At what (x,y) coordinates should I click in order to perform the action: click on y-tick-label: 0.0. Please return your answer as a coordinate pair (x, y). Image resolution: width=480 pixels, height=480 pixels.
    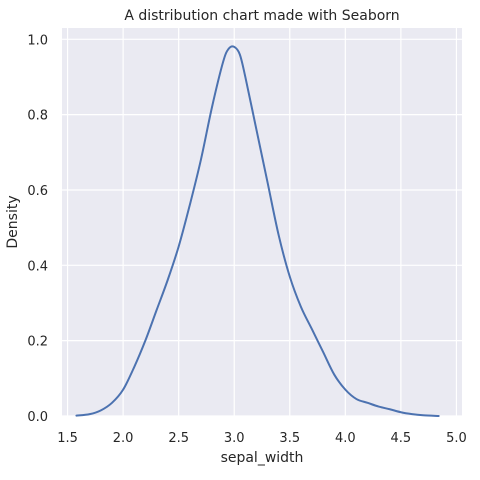
    Looking at the image, I should click on (37, 417).